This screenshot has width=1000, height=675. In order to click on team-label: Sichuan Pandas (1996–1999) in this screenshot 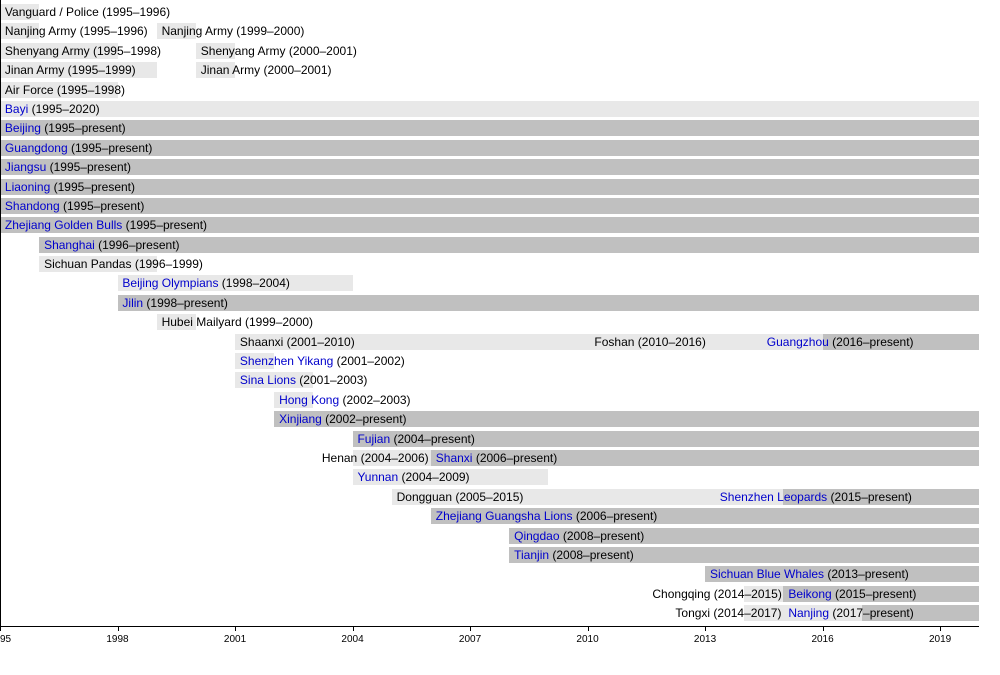, I will do `click(123, 264)`.